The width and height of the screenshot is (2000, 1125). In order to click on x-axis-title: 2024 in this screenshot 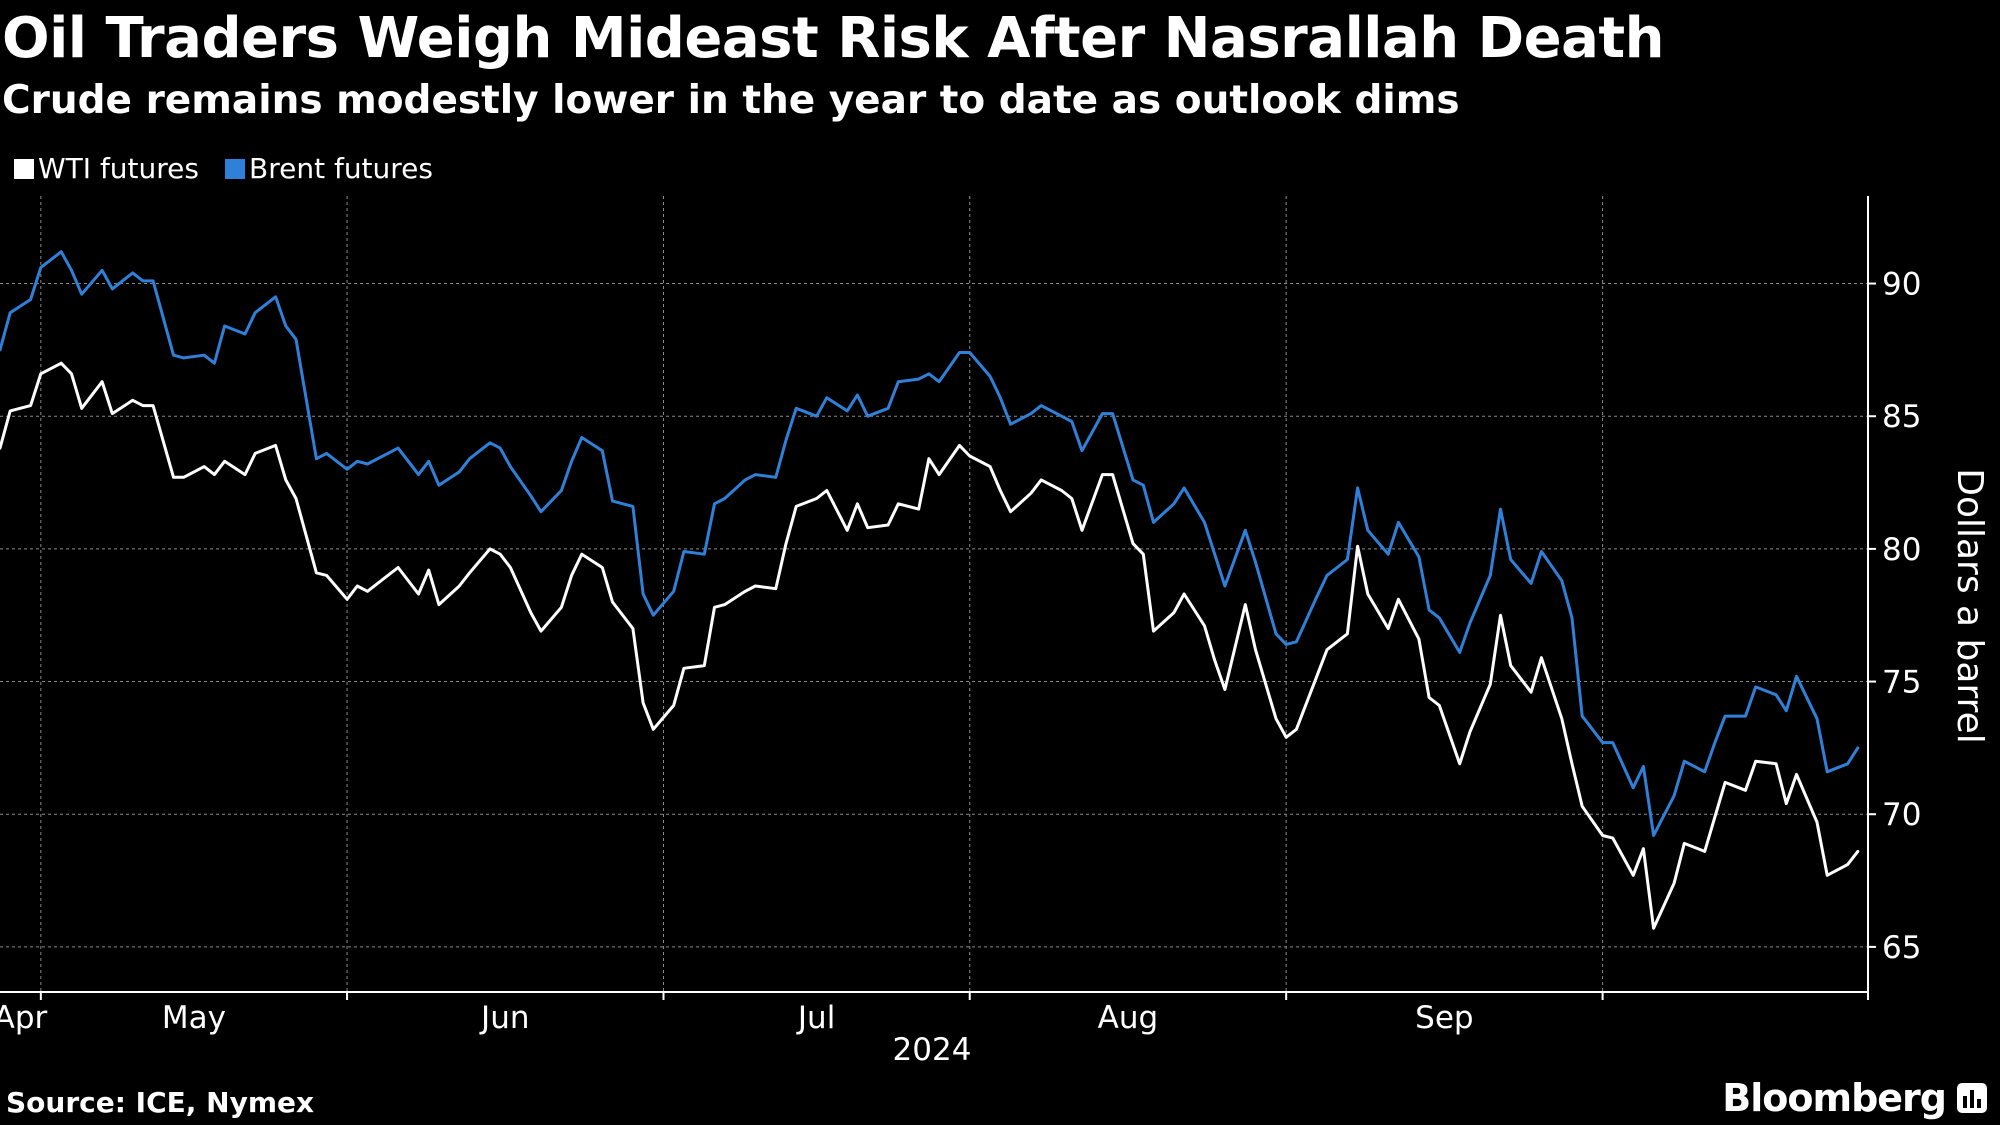, I will do `click(932, 1050)`.